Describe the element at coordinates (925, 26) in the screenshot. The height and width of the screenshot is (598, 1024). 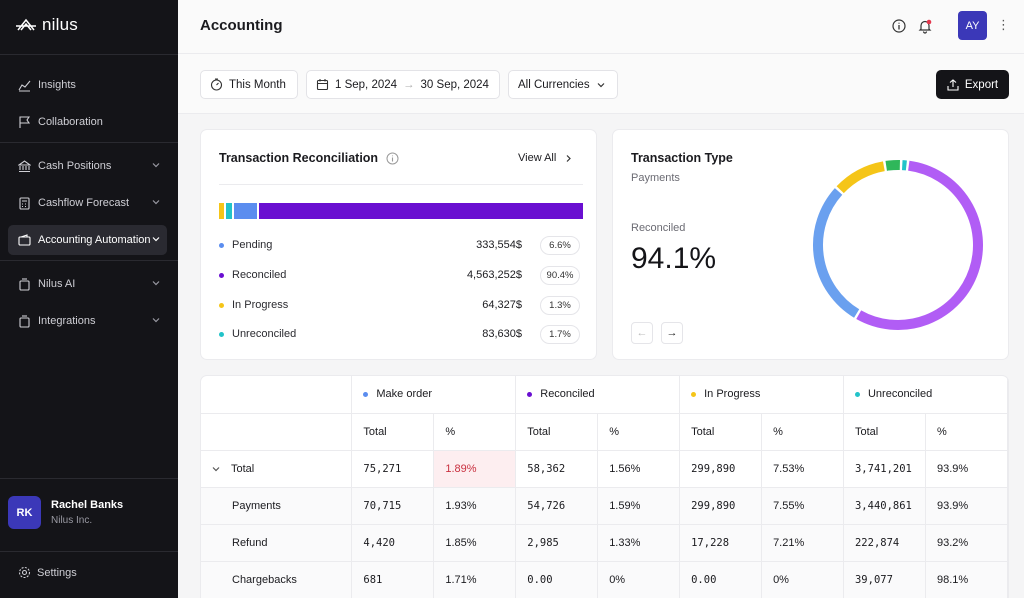
I see `bell-icon` at that location.